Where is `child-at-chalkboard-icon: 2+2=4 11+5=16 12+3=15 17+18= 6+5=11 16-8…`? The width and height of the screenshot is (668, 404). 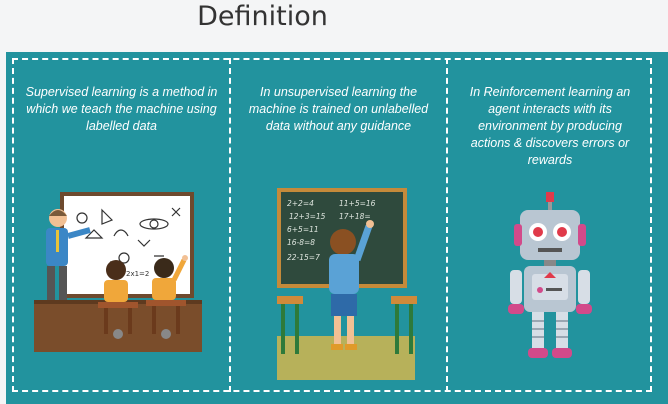
child-at-chalkboard-icon: 2+2=4 11+5=16 12+3=15 17+18= 6+5=11 16-8… is located at coordinates (347, 284).